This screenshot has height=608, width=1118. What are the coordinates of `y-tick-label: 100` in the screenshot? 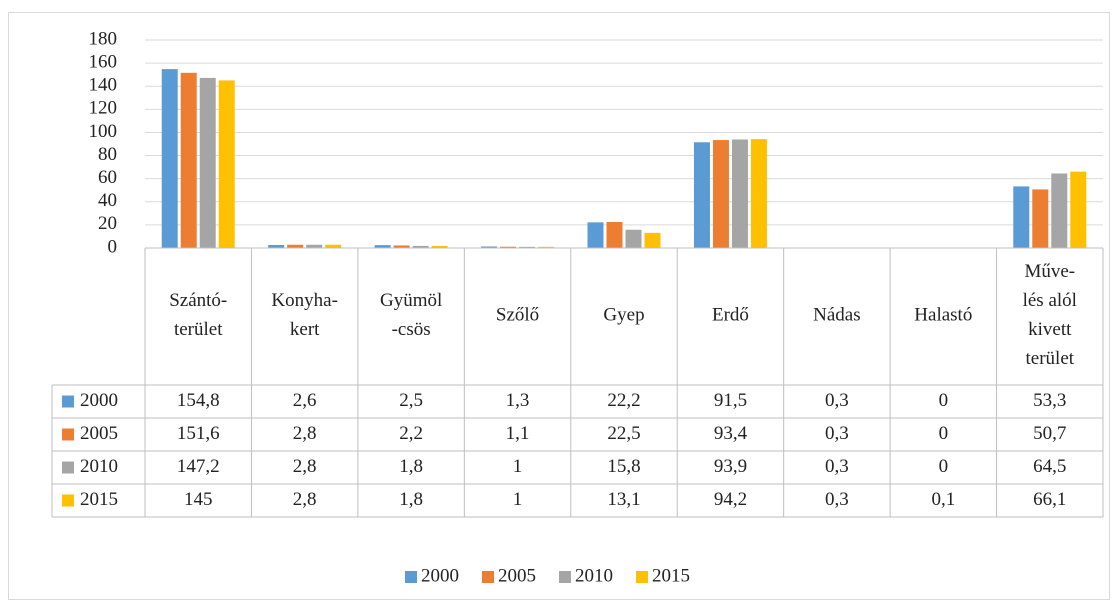 It's located at (103, 131).